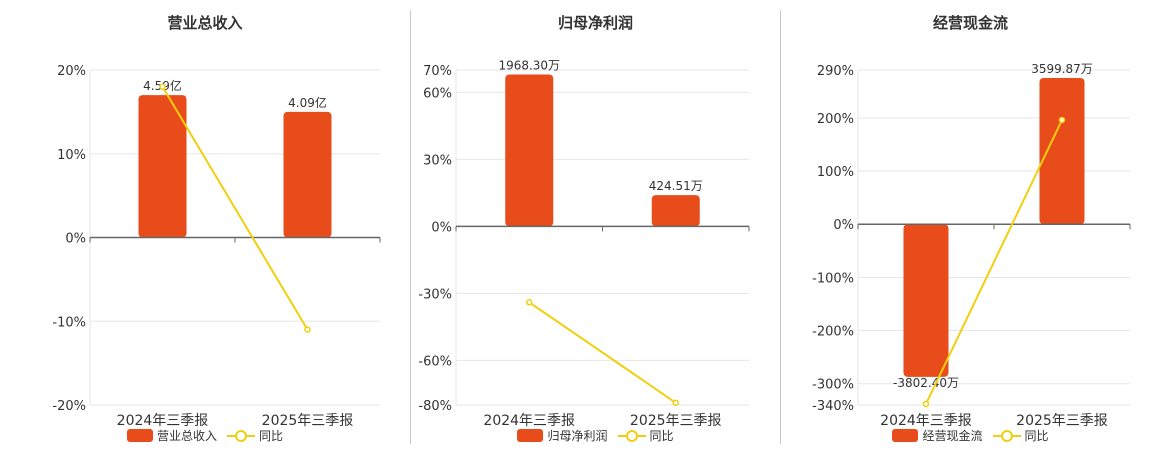  I want to click on legend-label: 归母净利润, so click(577, 436).